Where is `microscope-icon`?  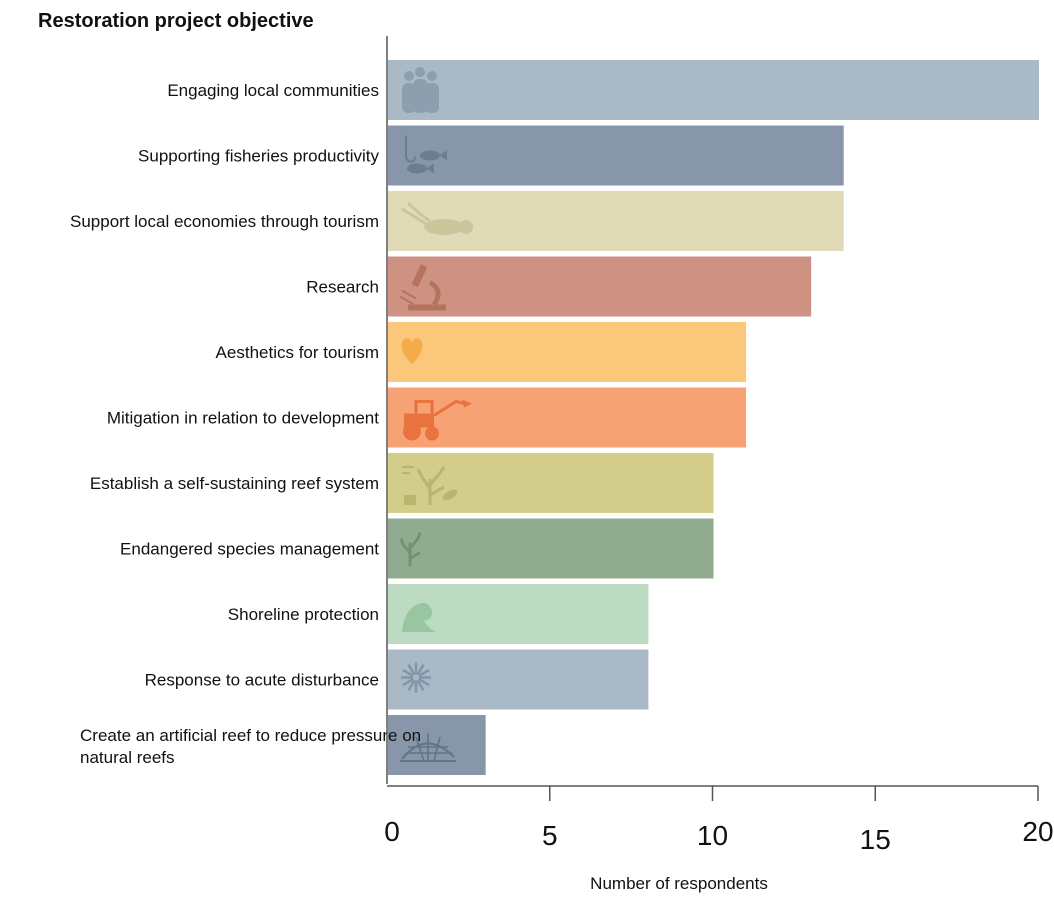 microscope-icon is located at coordinates (422, 287).